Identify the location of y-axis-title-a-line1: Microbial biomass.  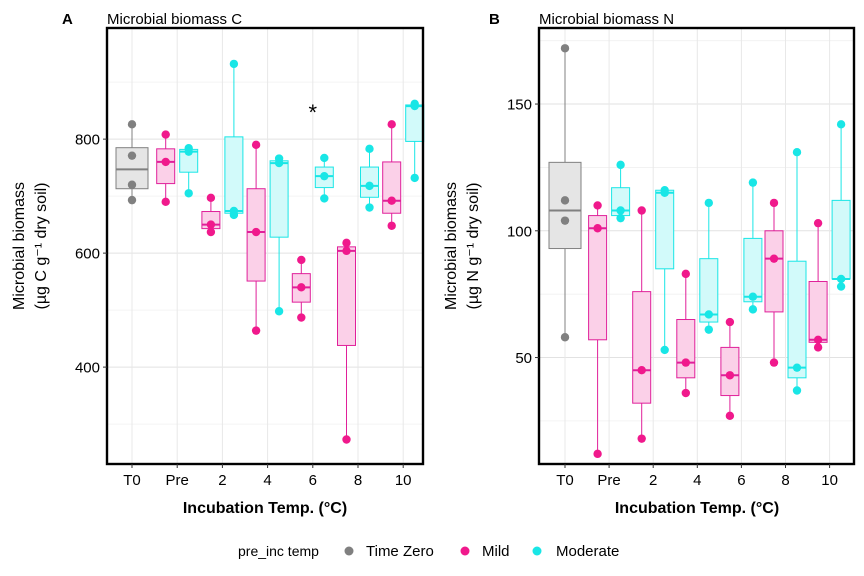
(19, 246).